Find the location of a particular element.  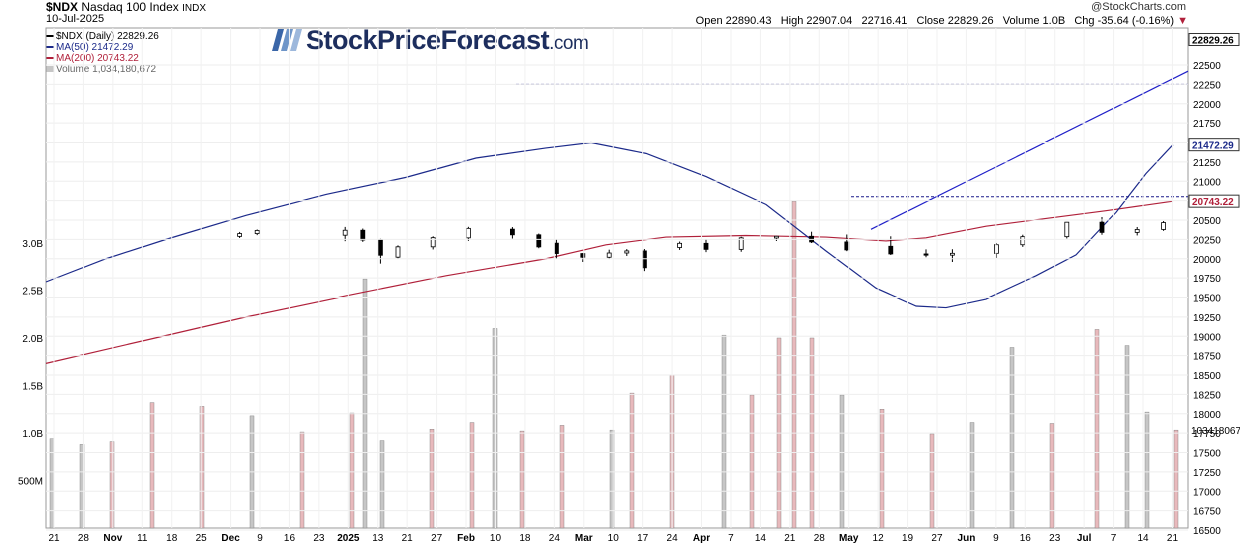

time-tick-label: Jun is located at coordinates (967, 538).